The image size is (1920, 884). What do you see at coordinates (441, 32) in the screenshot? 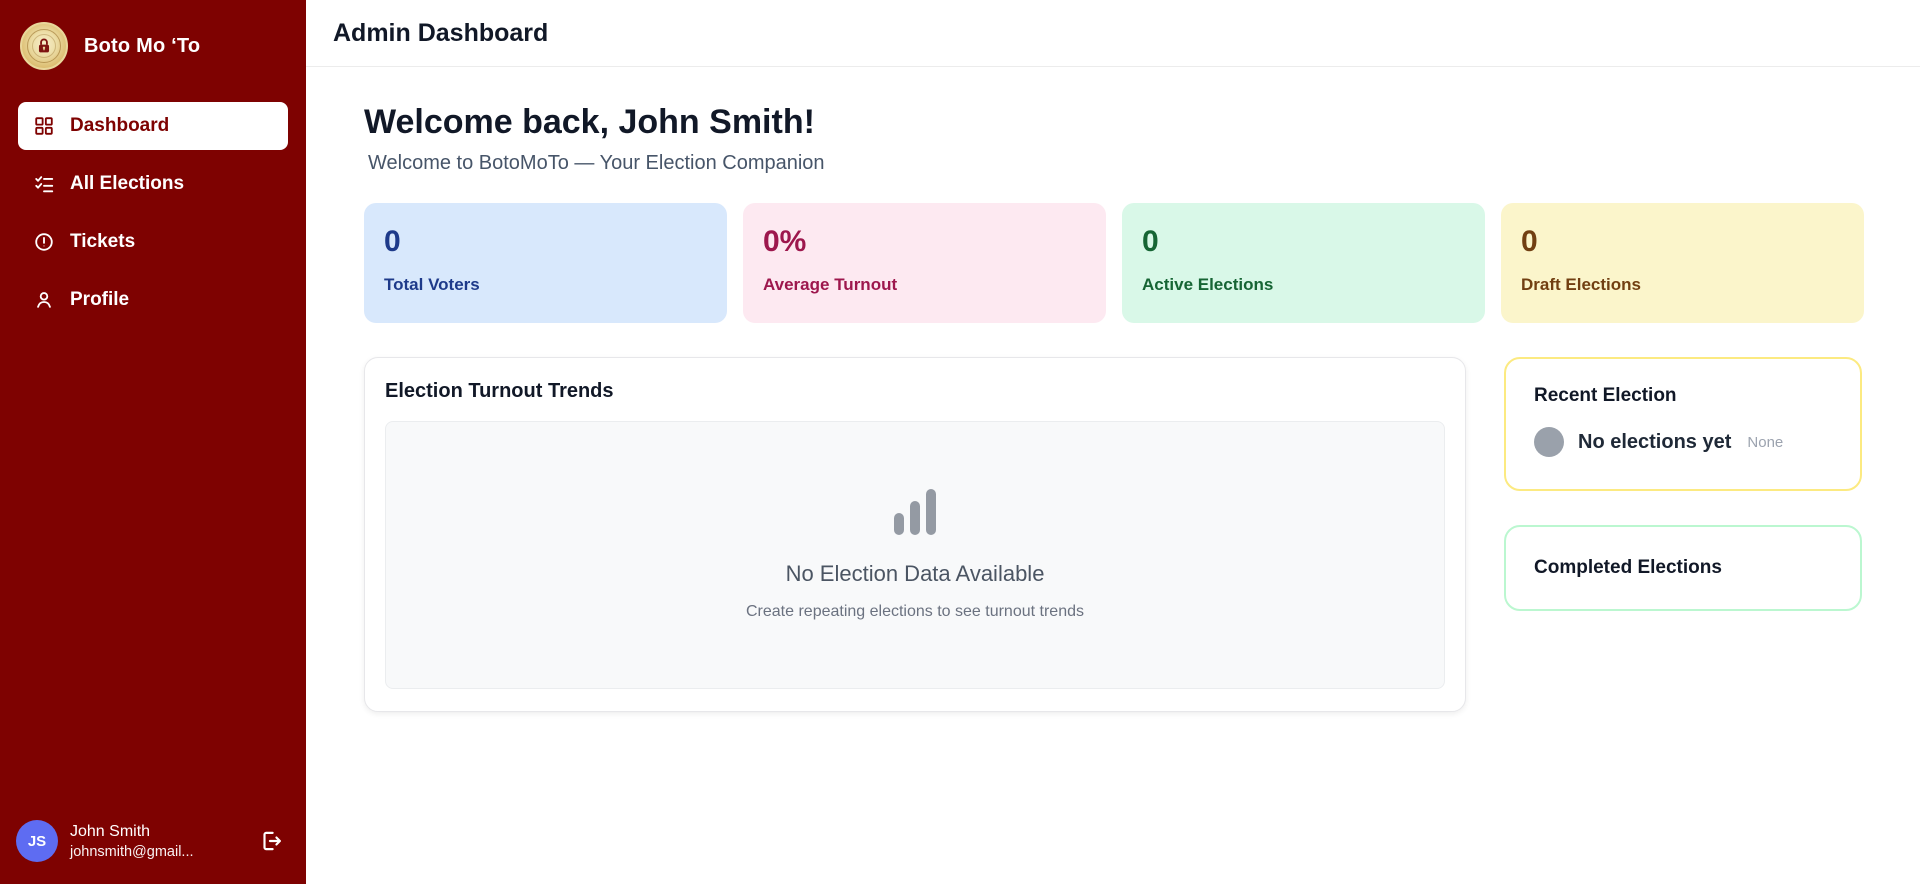
I see `page-title: Admin Dashboard` at bounding box center [441, 32].